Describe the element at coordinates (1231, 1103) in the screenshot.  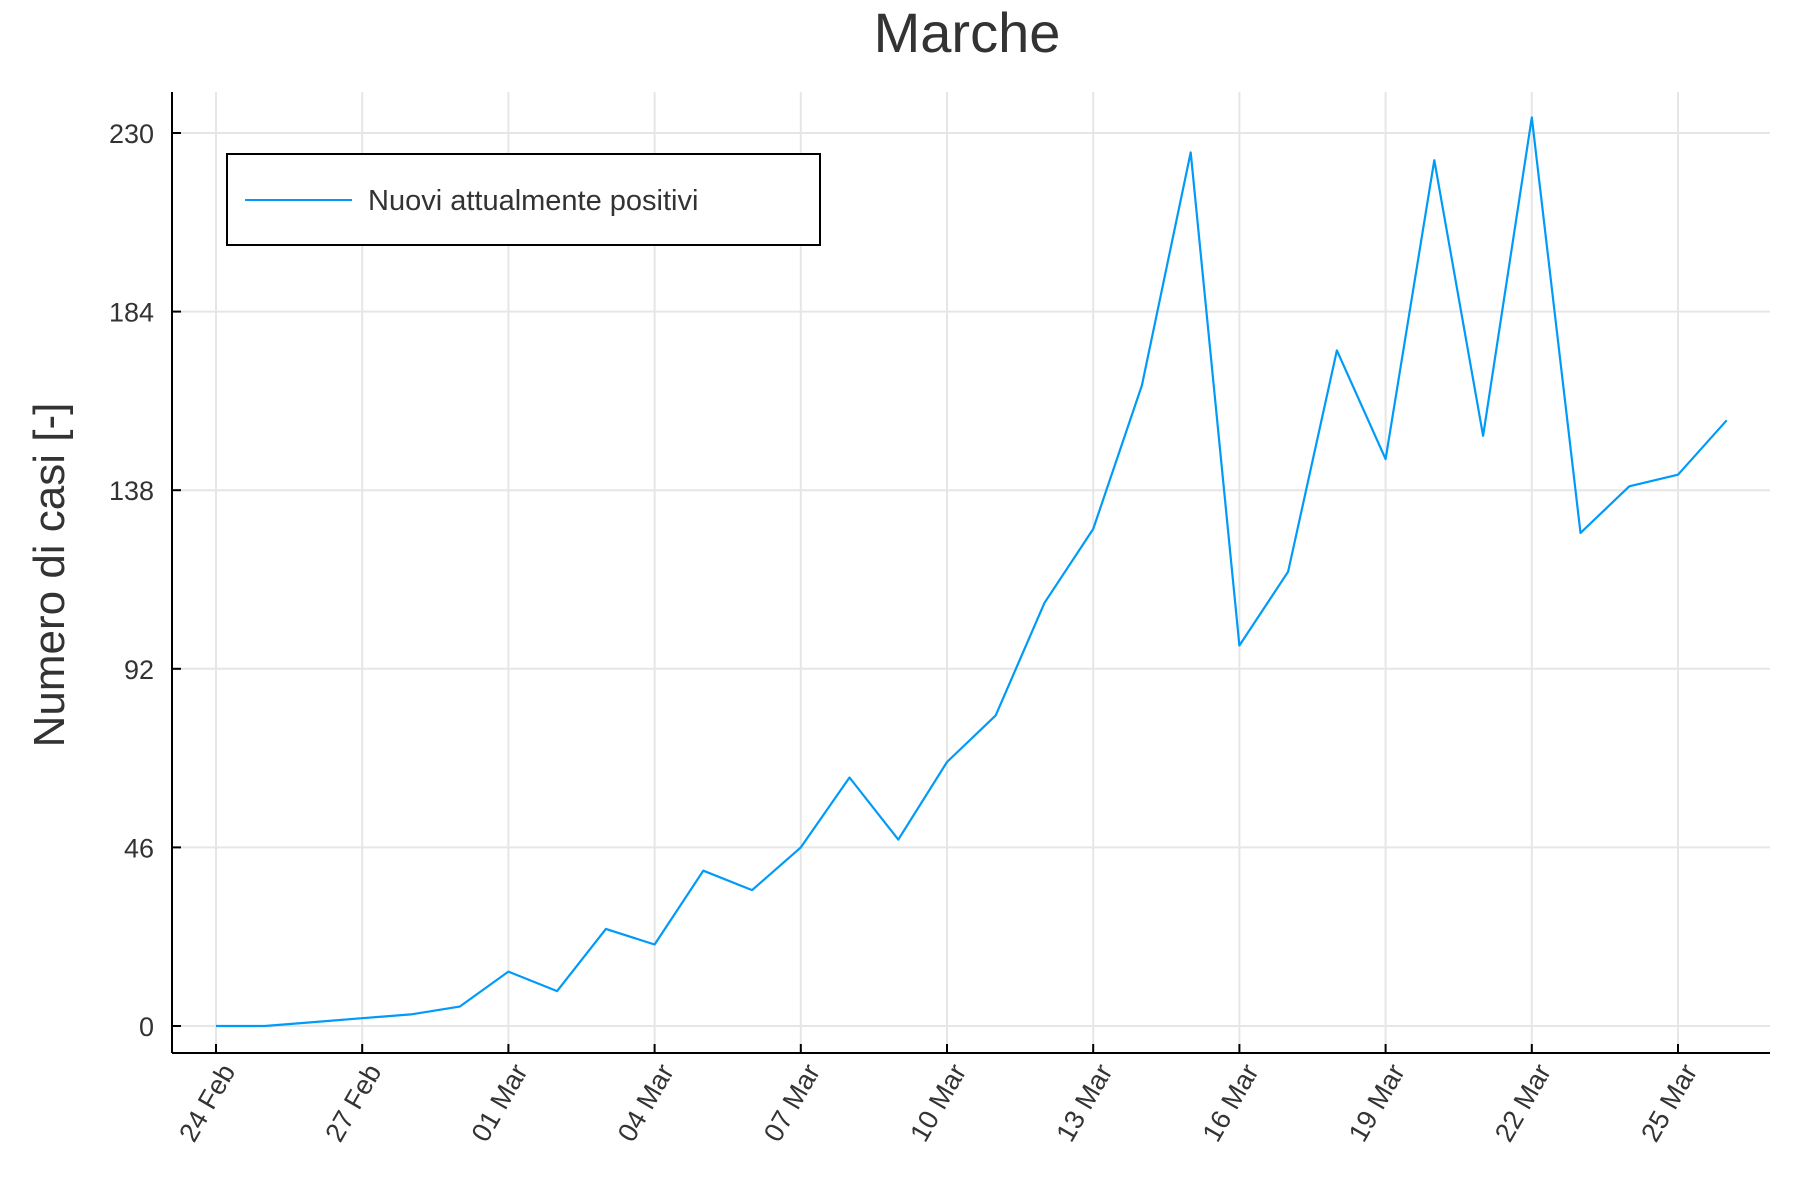
I see `x-tick-label: 16 Mar` at that location.